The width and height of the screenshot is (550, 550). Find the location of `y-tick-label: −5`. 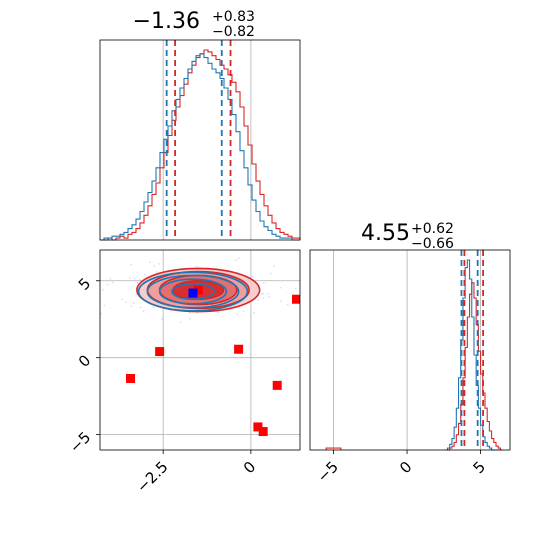

y-tick-label: −5 is located at coordinates (80, 442).